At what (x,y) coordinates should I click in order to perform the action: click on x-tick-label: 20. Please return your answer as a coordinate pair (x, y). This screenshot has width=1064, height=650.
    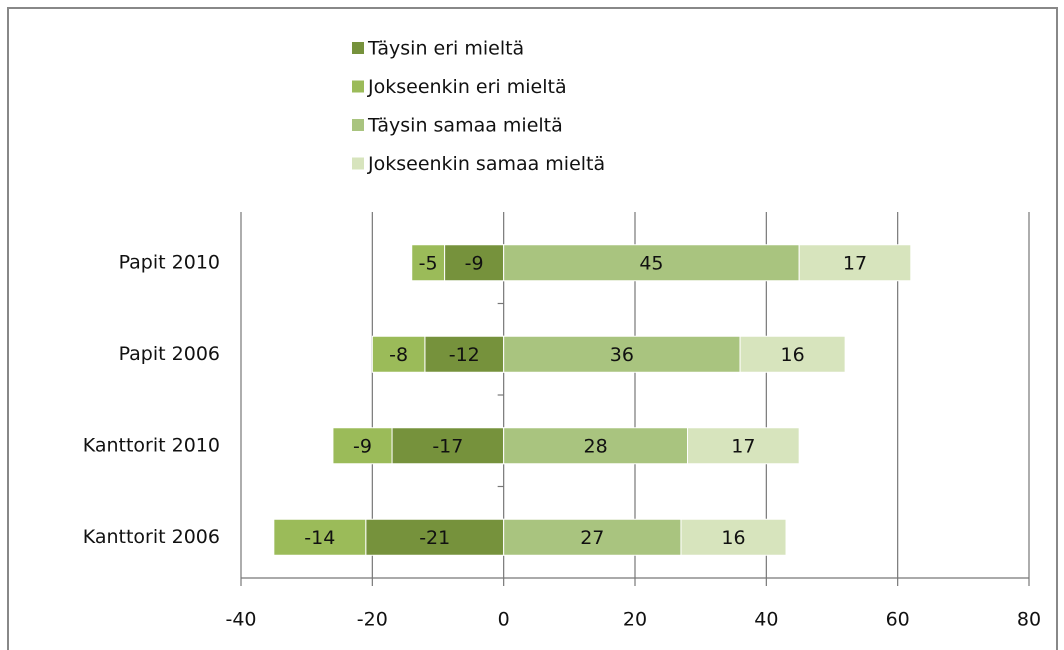
    Looking at the image, I should click on (635, 620).